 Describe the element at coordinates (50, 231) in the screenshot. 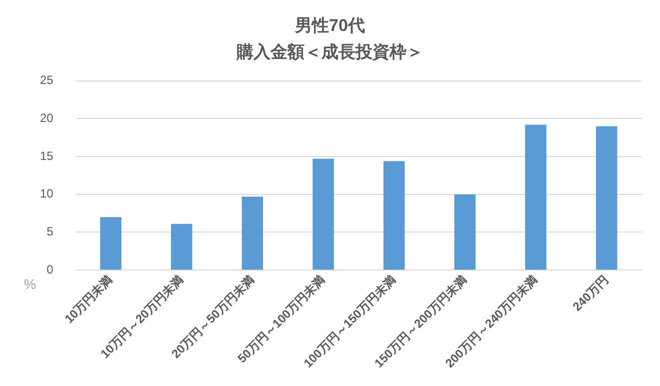

I see `y-tick-label: 5` at that location.